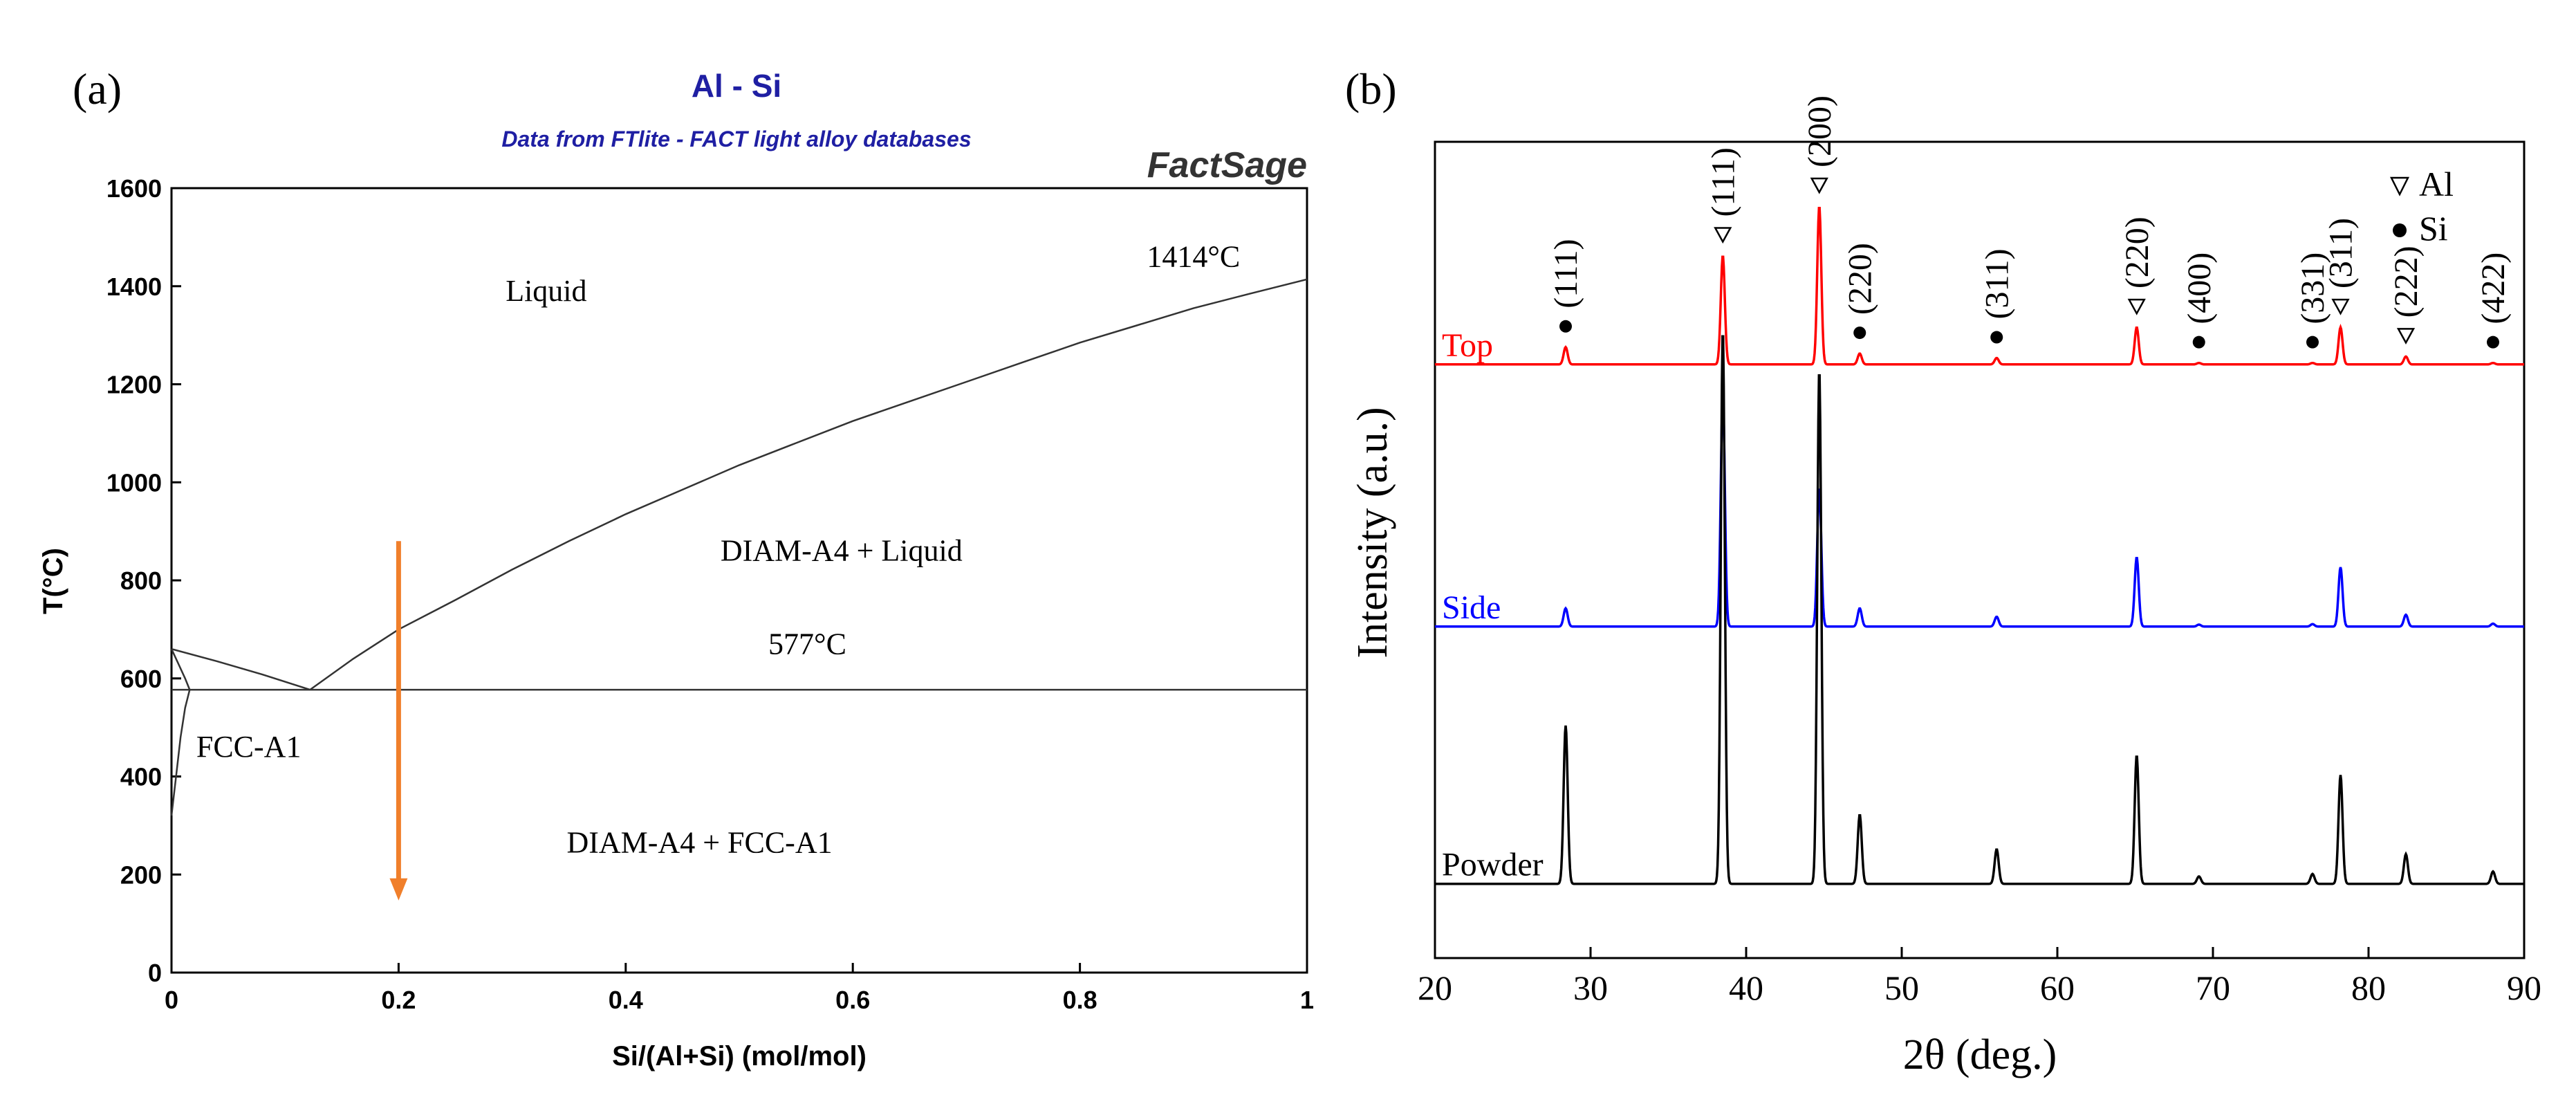 The height and width of the screenshot is (1113, 2576). What do you see at coordinates (737, 86) in the screenshot?
I see `panel-a-title: Al - Si` at bounding box center [737, 86].